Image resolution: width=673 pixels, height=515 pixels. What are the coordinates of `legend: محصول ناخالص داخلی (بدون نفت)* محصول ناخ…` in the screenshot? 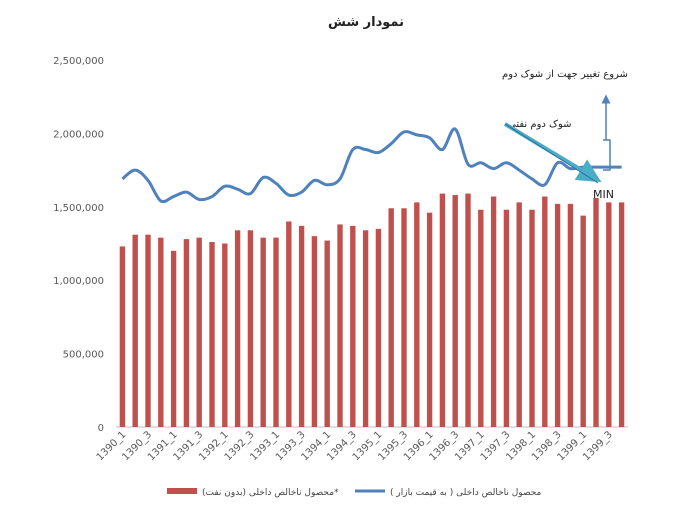 It's located at (354, 493).